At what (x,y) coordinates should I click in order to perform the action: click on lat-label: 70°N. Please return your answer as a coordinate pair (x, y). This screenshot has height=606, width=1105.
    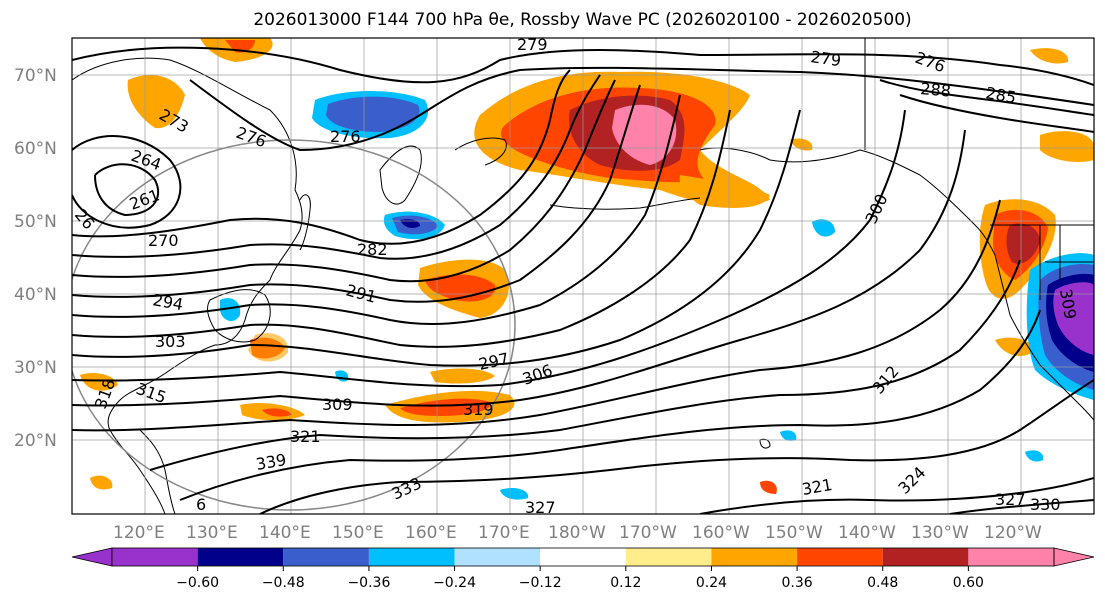
    Looking at the image, I should click on (35, 76).